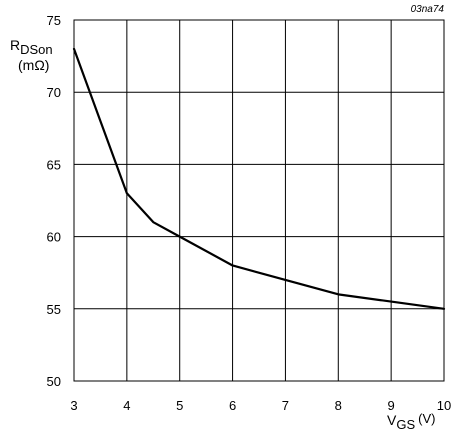 This screenshot has height=438, width=455. Describe the element at coordinates (444, 405) in the screenshot. I see `x-tick-label-7: 10` at that location.